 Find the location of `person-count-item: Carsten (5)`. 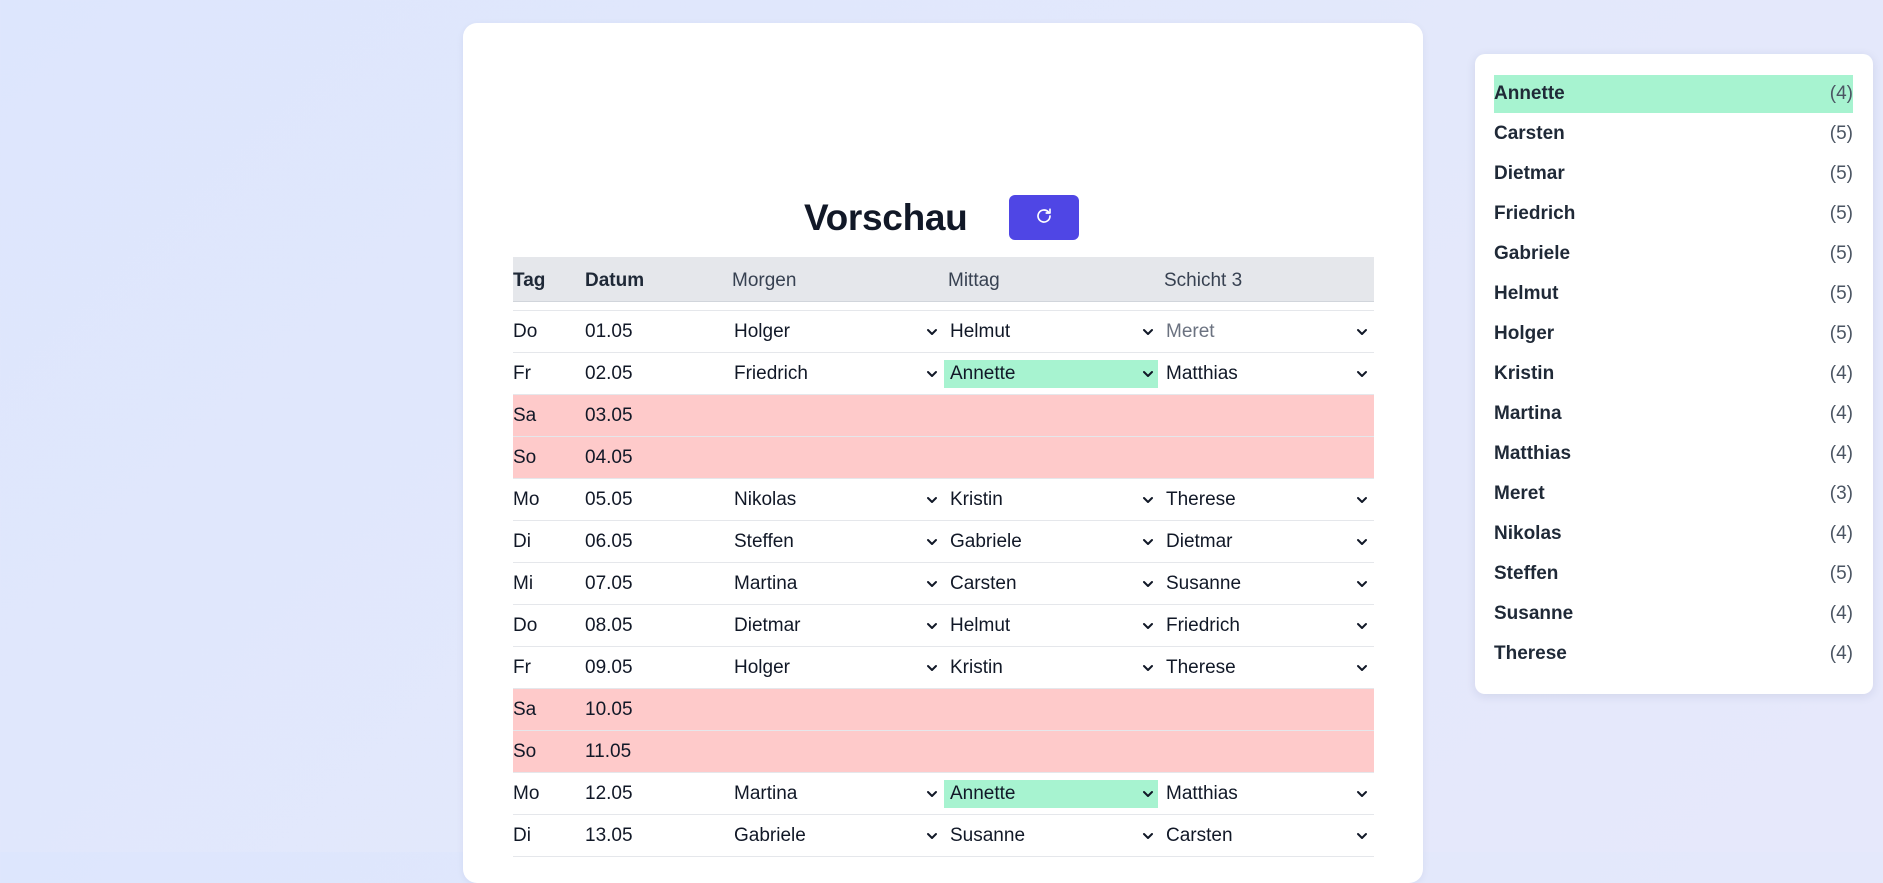

person-count-item: Carsten (5) is located at coordinates (1673, 134).